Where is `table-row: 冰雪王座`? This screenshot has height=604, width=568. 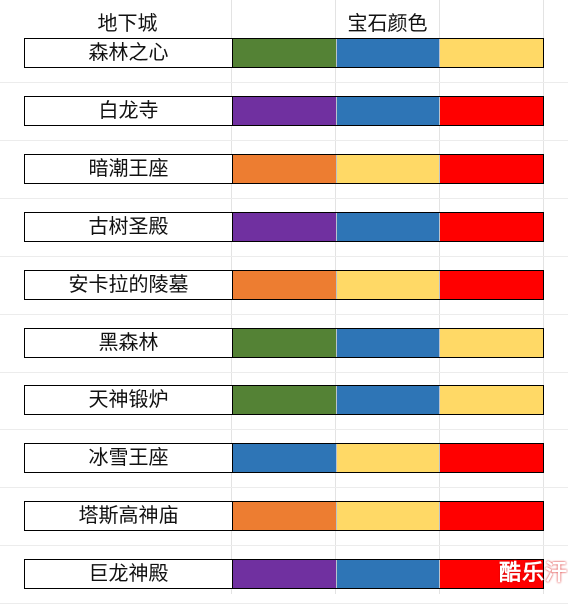 table-row: 冰雪王座 is located at coordinates (284, 458).